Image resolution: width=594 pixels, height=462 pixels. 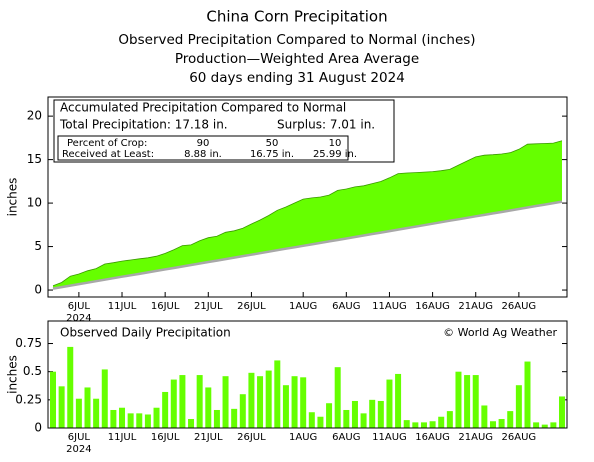 I want to click on percent-table-box, so click(x=203, y=148).